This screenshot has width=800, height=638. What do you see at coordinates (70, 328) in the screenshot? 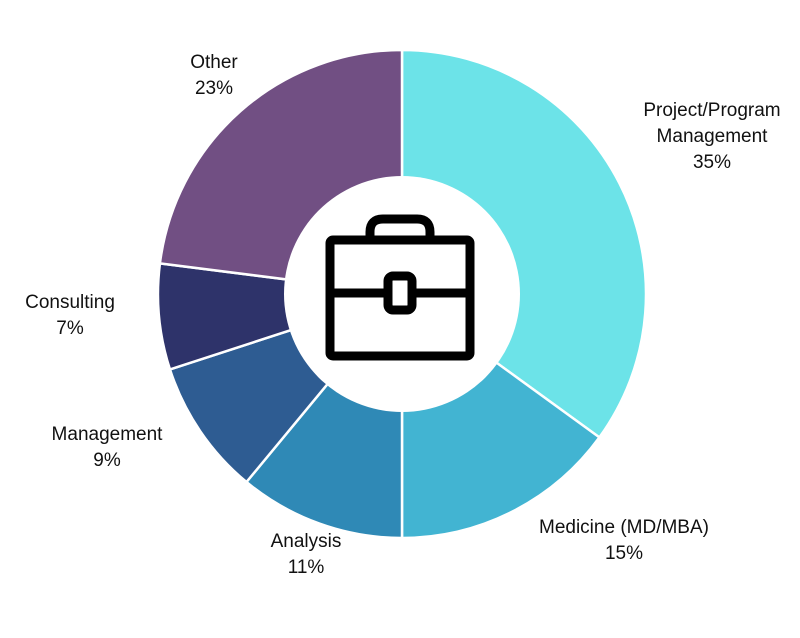
I see `slice-value-label: 7%` at bounding box center [70, 328].